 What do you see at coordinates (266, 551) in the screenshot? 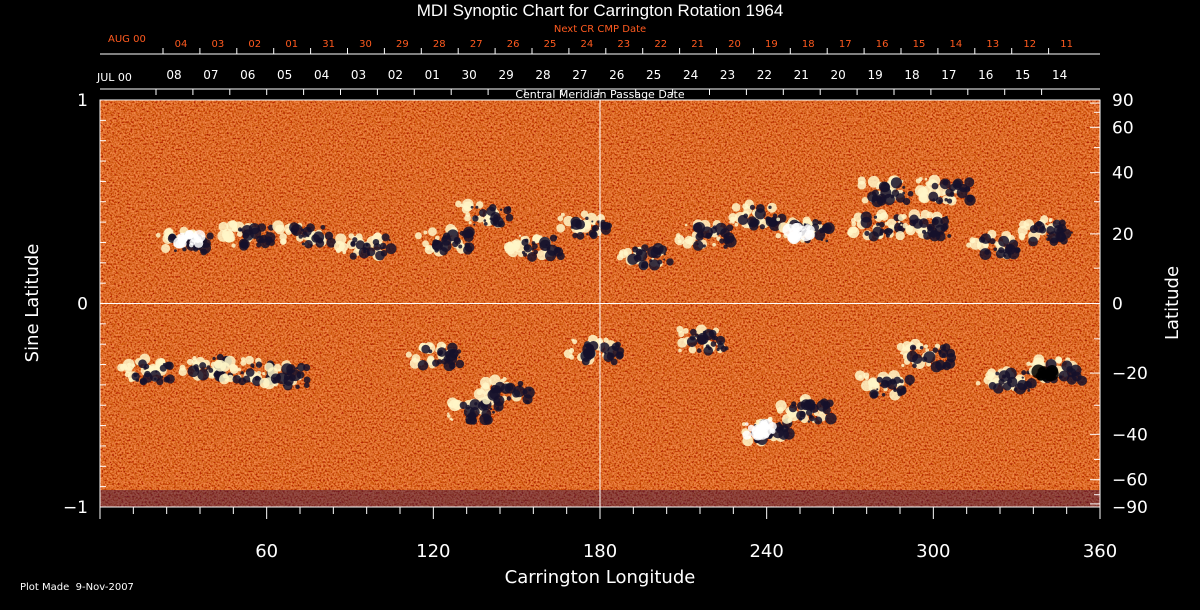
I see `x-tick-label: 60` at bounding box center [266, 551].